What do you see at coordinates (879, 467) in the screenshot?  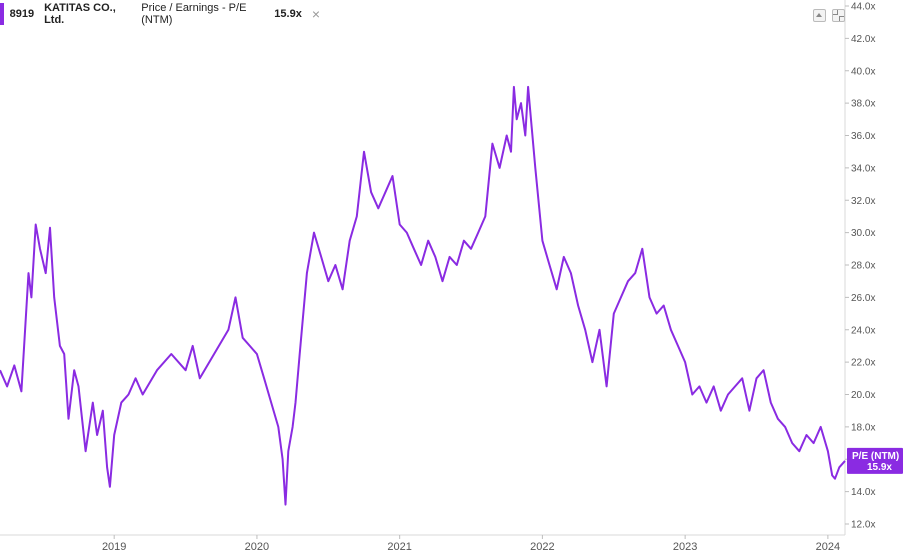 I see `value-badge-value: 15.9x` at bounding box center [879, 467].